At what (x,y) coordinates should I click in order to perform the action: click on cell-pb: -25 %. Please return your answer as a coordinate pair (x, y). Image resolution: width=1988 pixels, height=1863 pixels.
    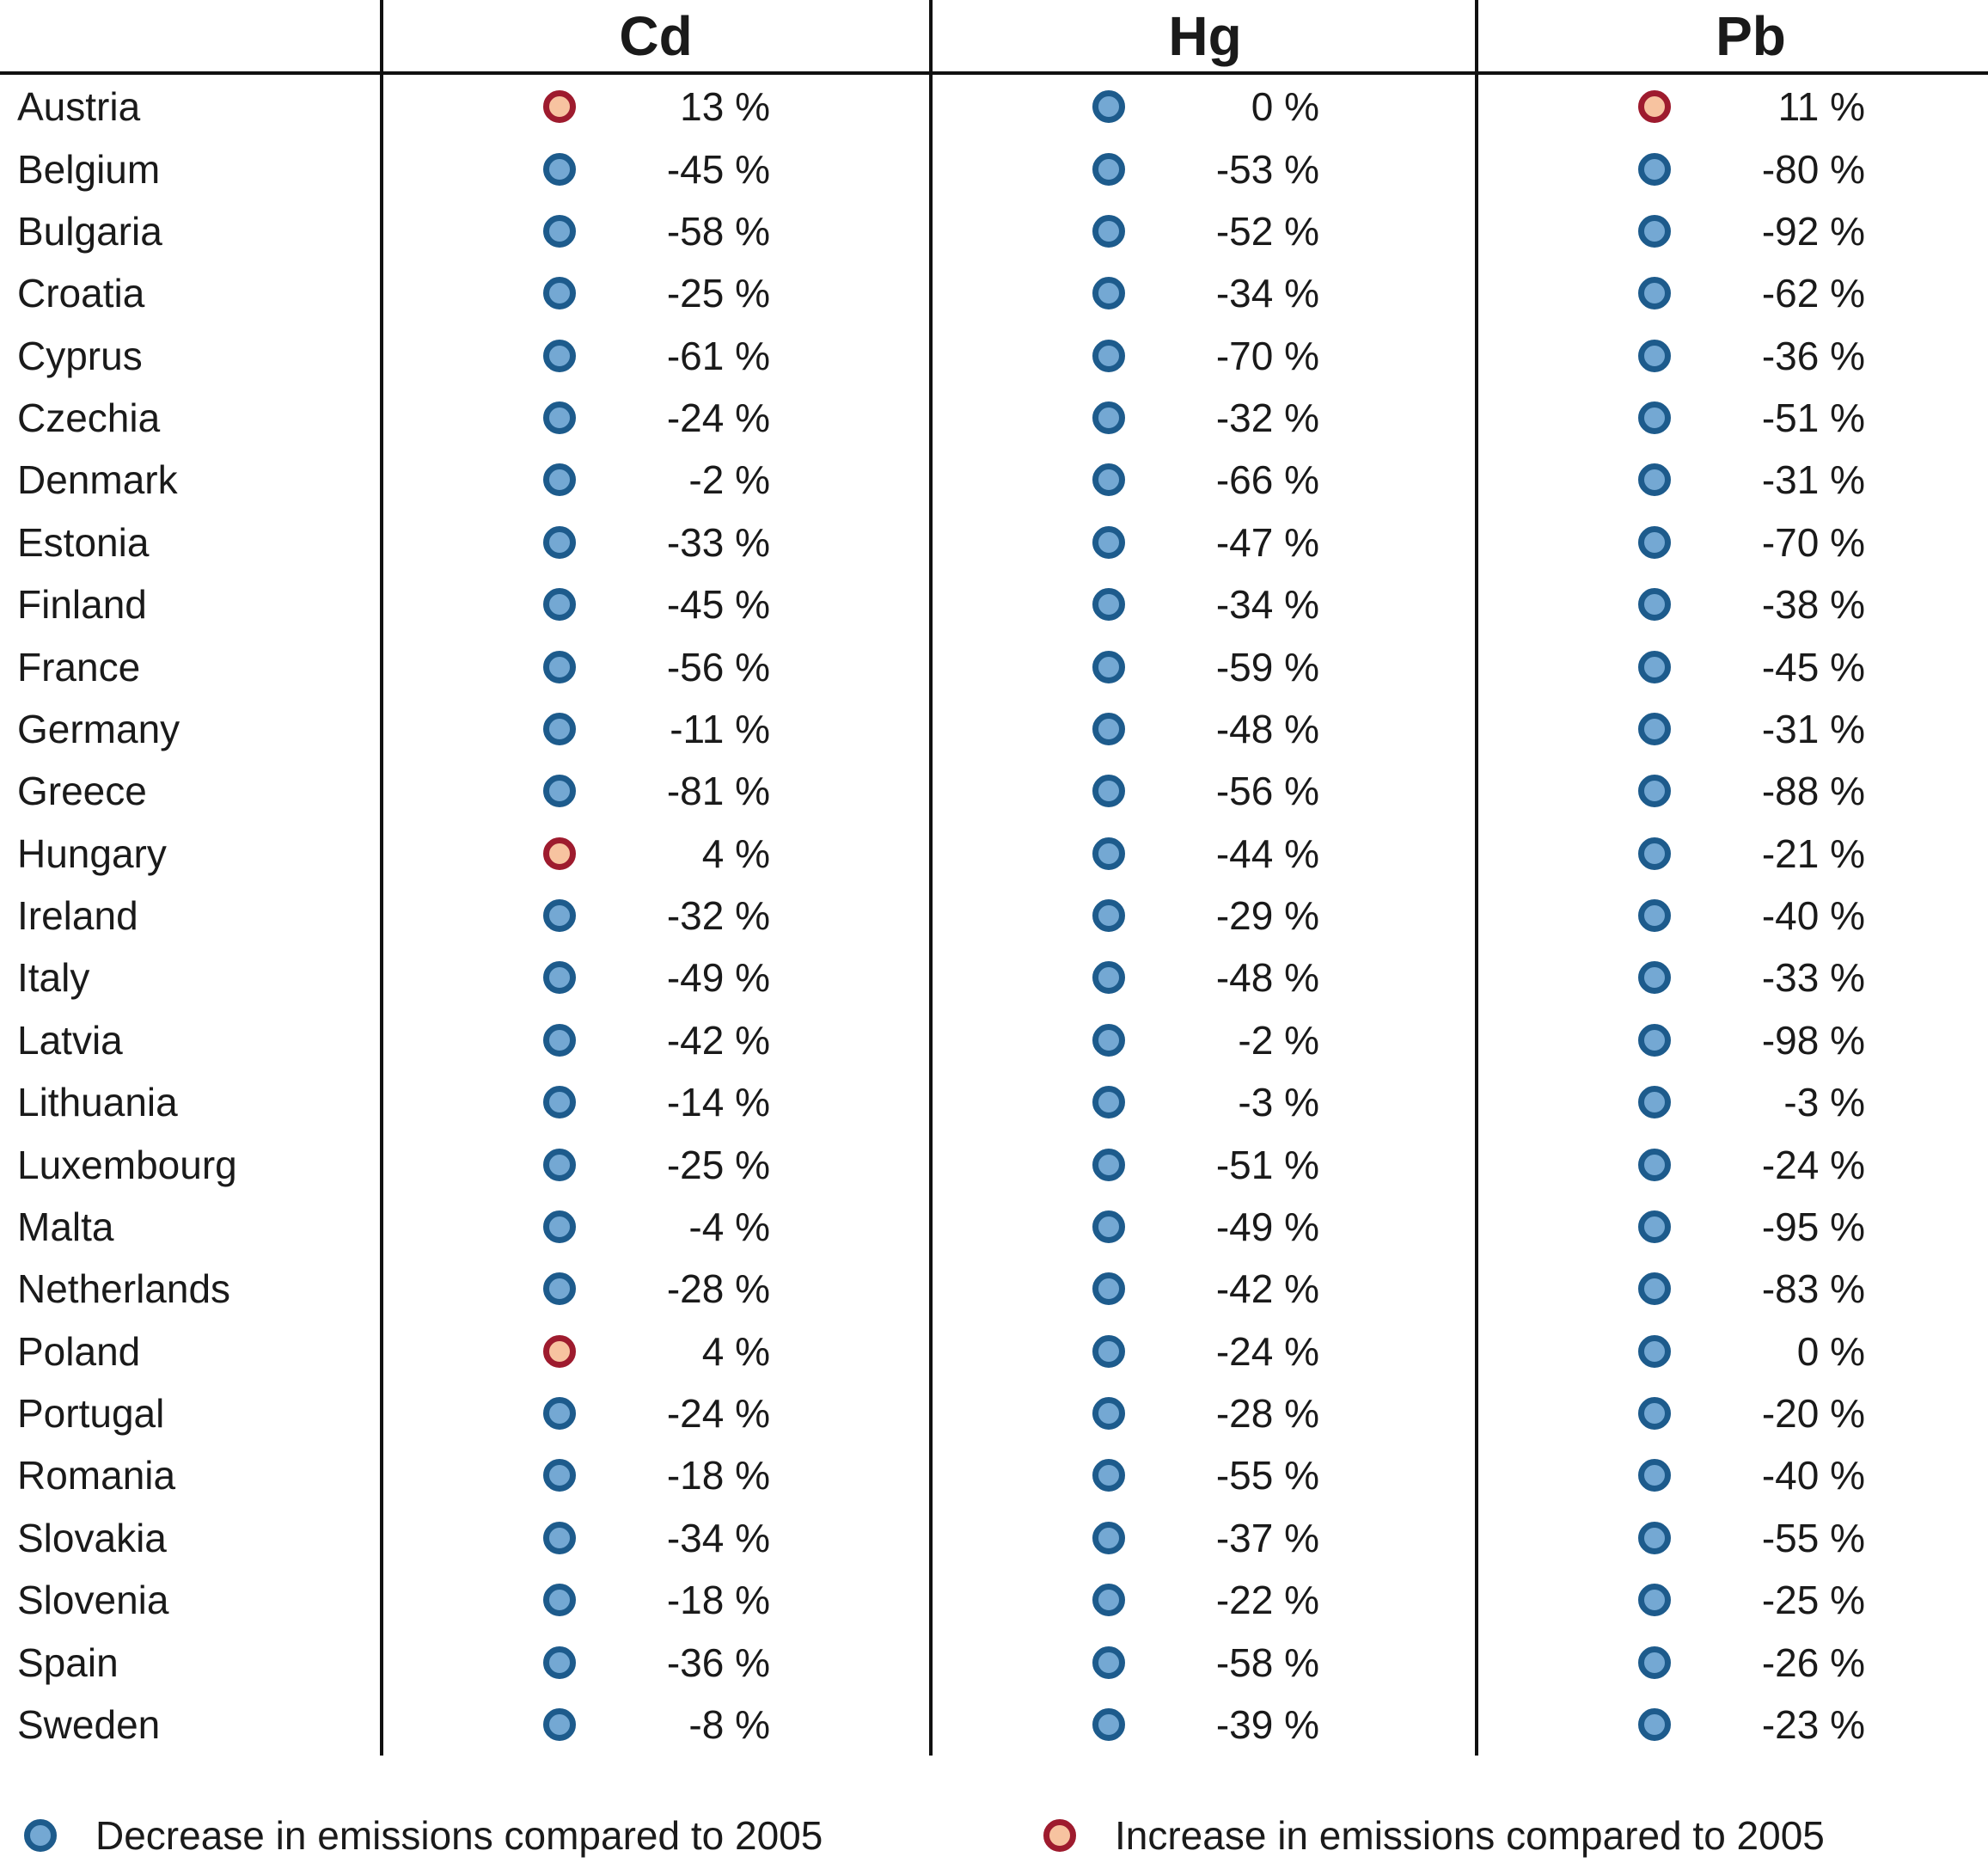
    Looking at the image, I should click on (1732, 1600).